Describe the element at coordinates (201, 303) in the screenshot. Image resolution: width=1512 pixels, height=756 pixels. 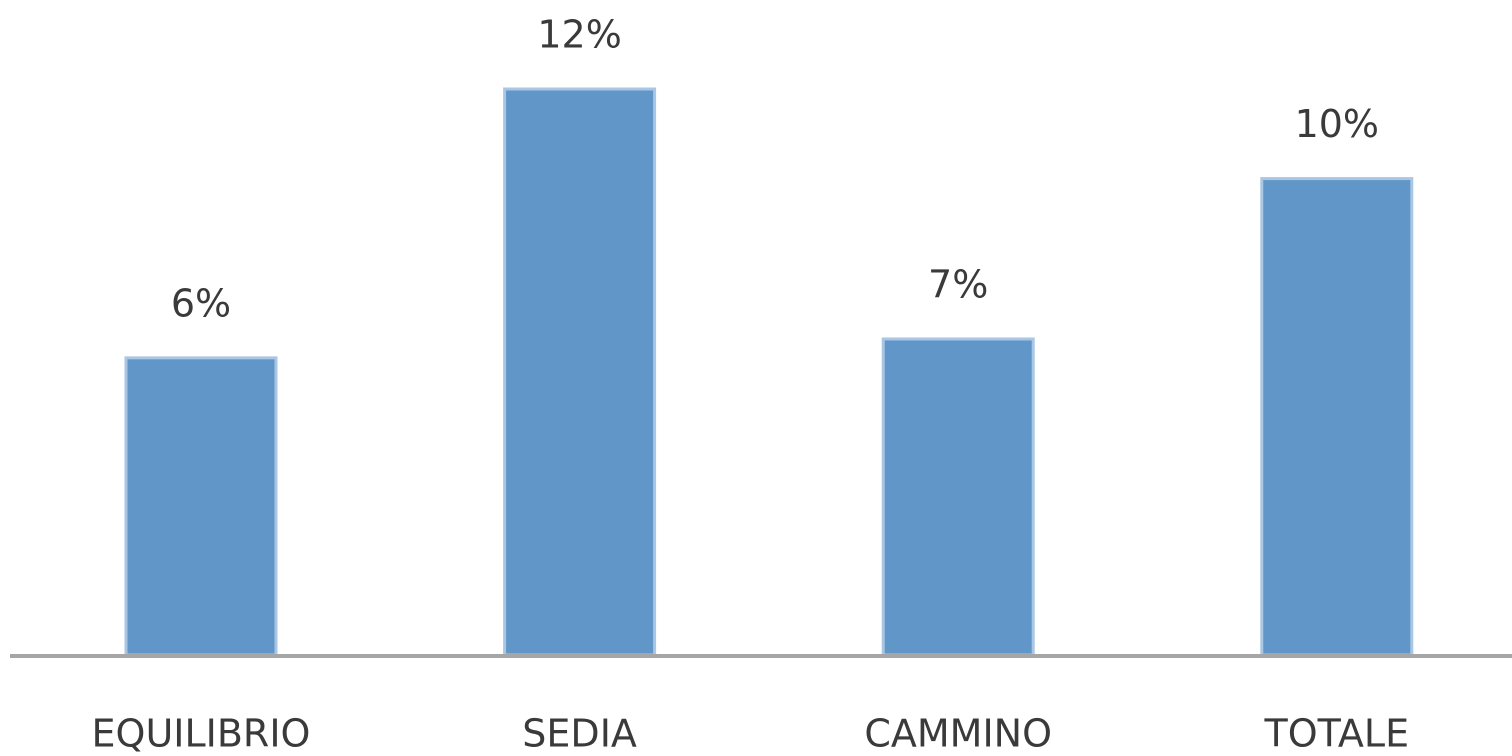
I see `data-label: 6%` at that location.